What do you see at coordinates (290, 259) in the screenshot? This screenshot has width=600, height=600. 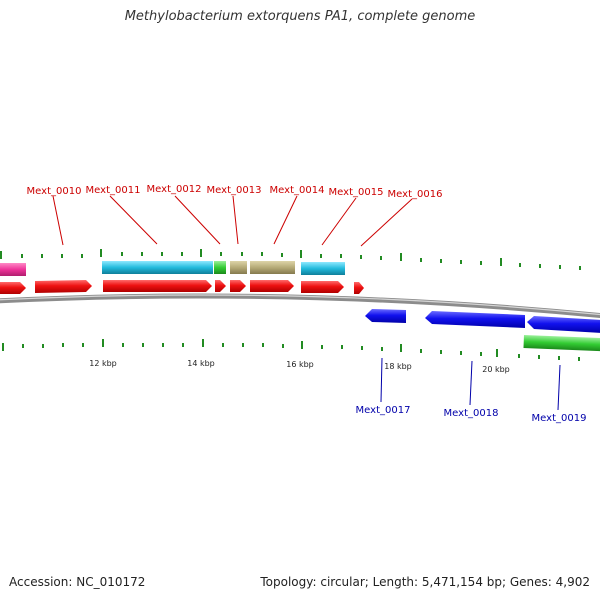 I see `upper-tick-ring` at bounding box center [290, 259].